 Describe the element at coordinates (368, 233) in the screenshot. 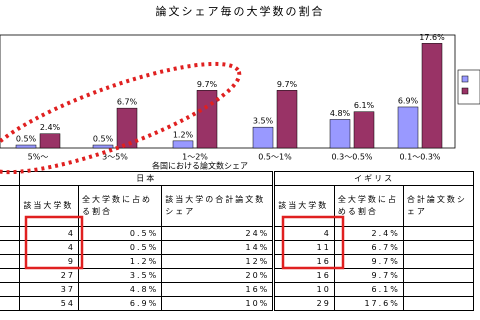

I see `table-cell: 2.4%` at that location.